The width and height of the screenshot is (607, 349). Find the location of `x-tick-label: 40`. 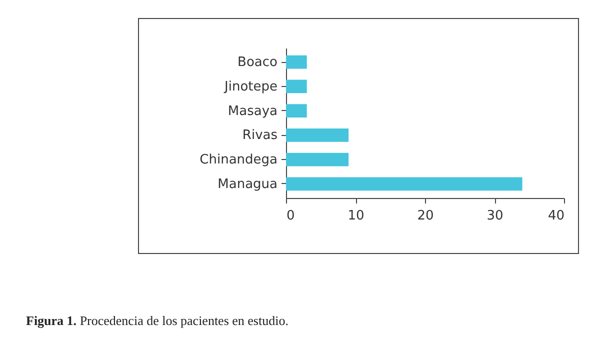

x-tick-label: 40 is located at coordinates (556, 216).